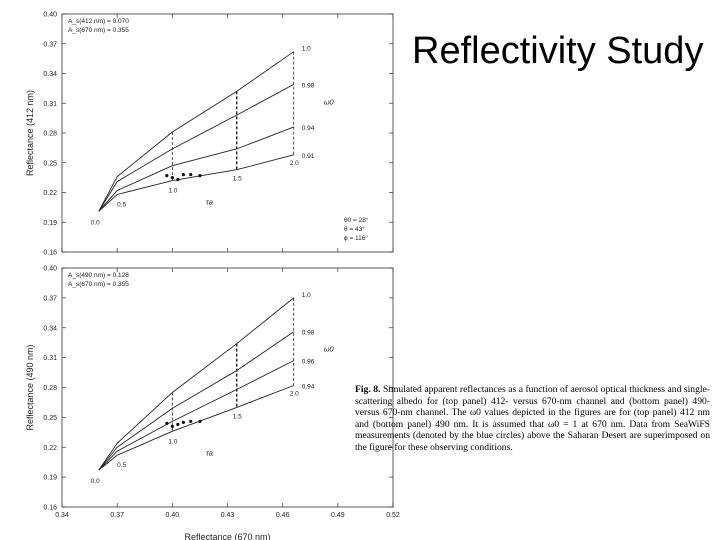 Image resolution: width=720 pixels, height=540 pixels. Describe the element at coordinates (173, 515) in the screenshot. I see `panel-bottom-x-tick-label: 0.40` at that location.